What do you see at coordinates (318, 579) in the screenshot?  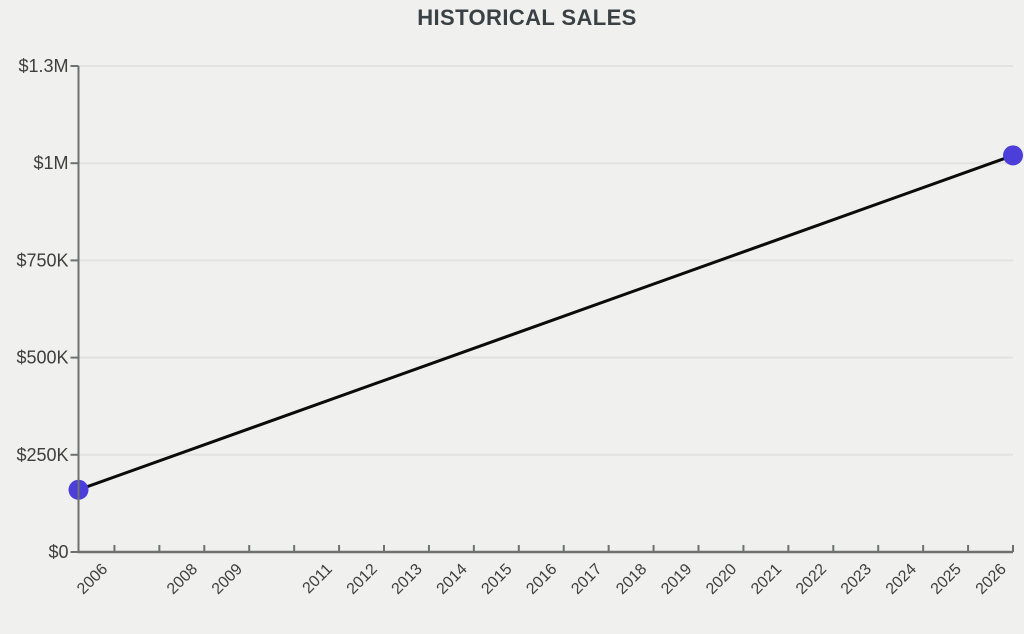 I see `x-tick-label: 2011` at bounding box center [318, 579].